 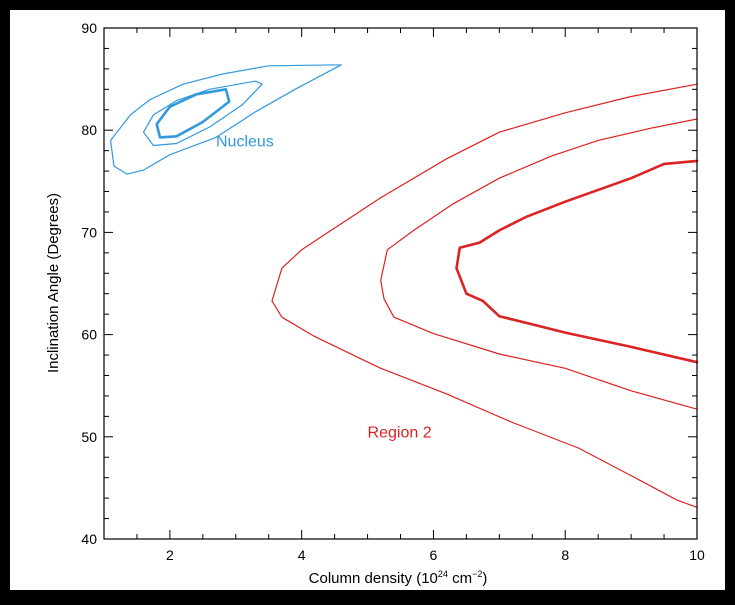 What do you see at coordinates (89, 232) in the screenshot?
I see `y-tick-label: 70` at bounding box center [89, 232].